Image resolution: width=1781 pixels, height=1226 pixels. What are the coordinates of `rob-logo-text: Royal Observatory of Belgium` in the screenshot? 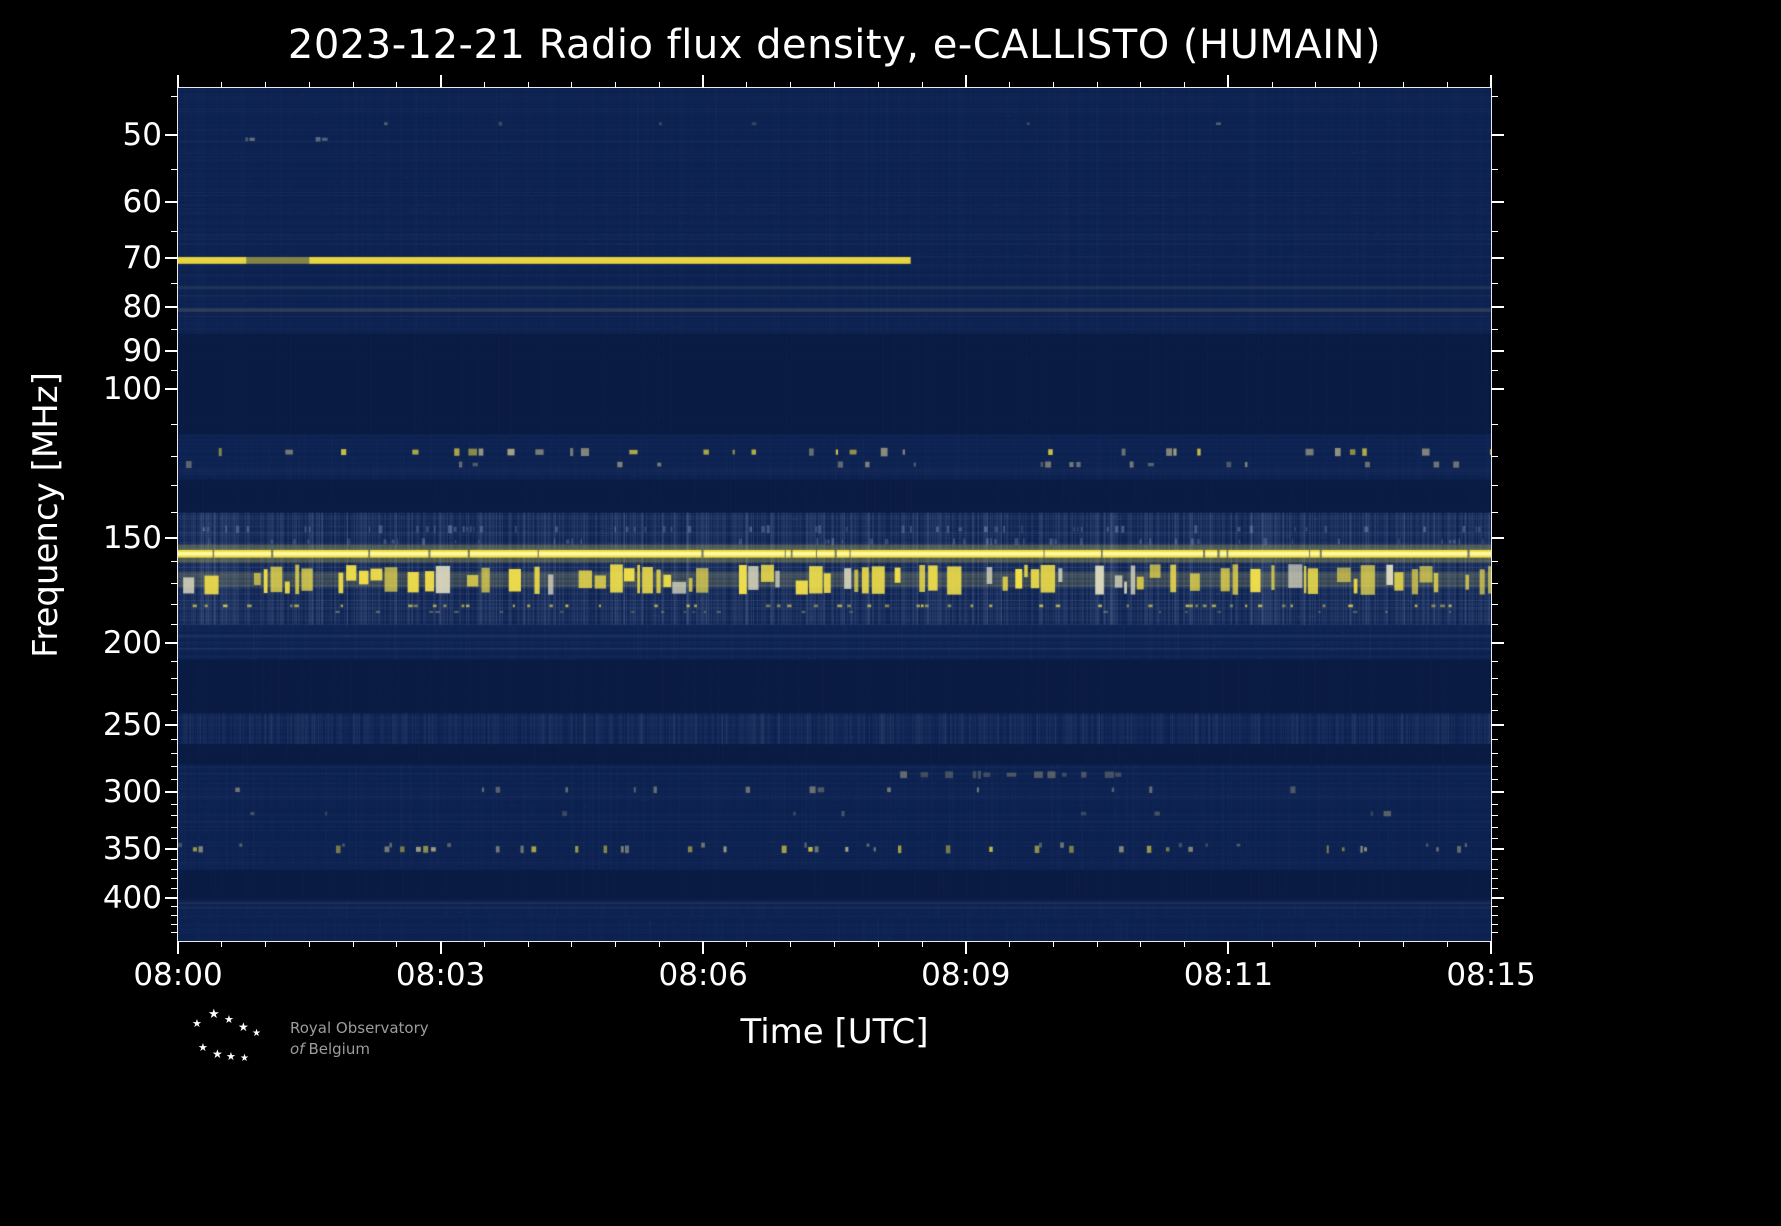 It's located at (359, 1039).